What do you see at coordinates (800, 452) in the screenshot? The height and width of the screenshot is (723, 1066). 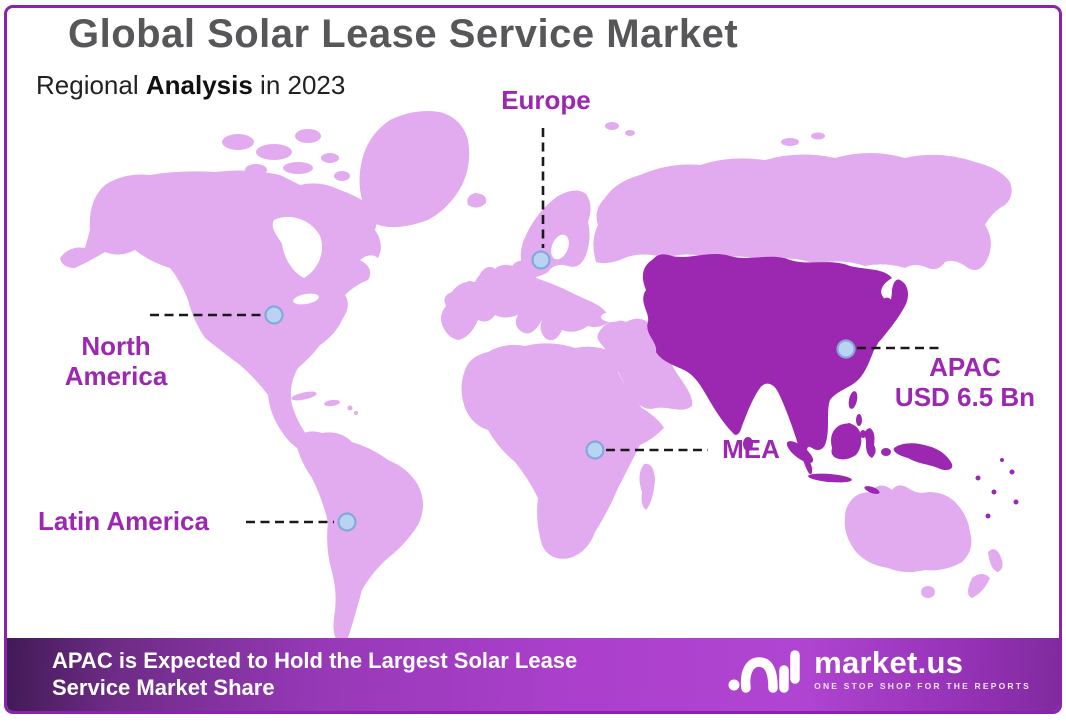 I see `landmass-sumatra` at bounding box center [800, 452].